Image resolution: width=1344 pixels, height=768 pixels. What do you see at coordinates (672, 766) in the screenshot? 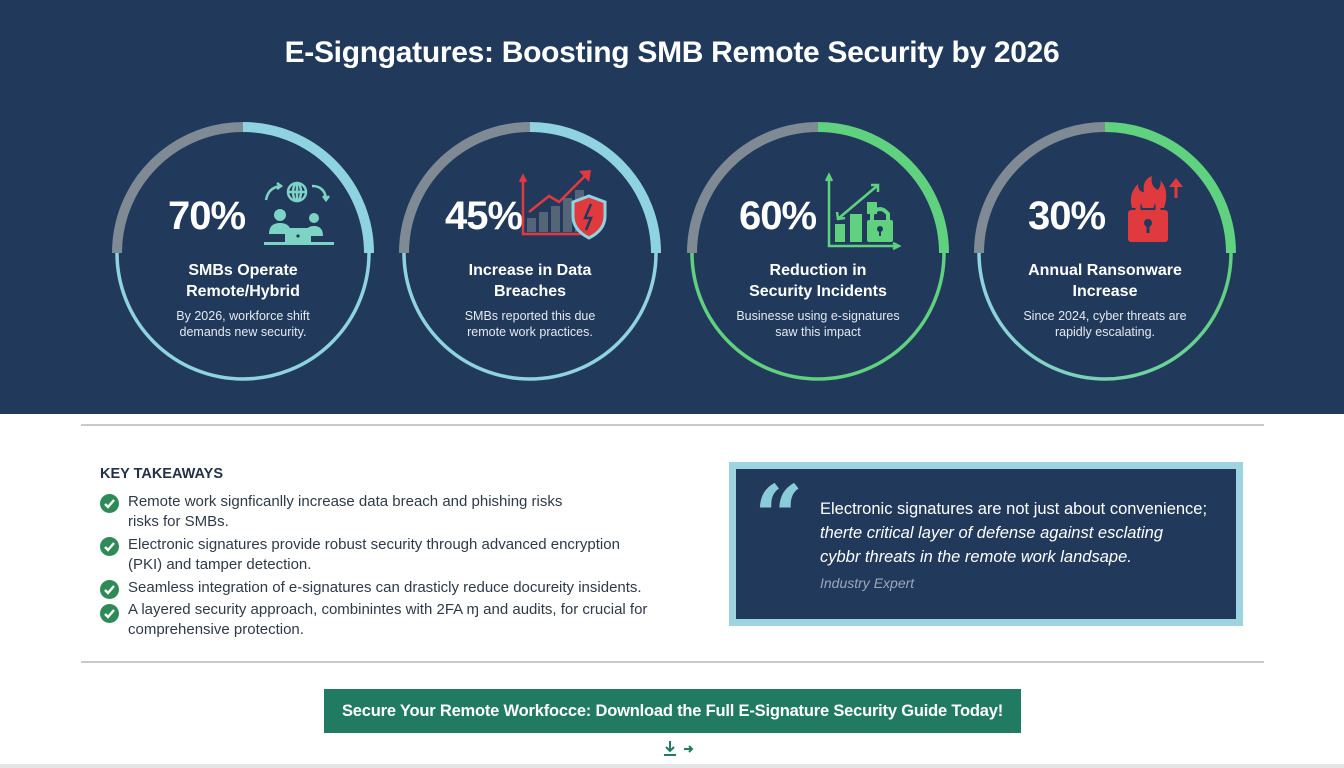
I see `footer-edge` at bounding box center [672, 766].